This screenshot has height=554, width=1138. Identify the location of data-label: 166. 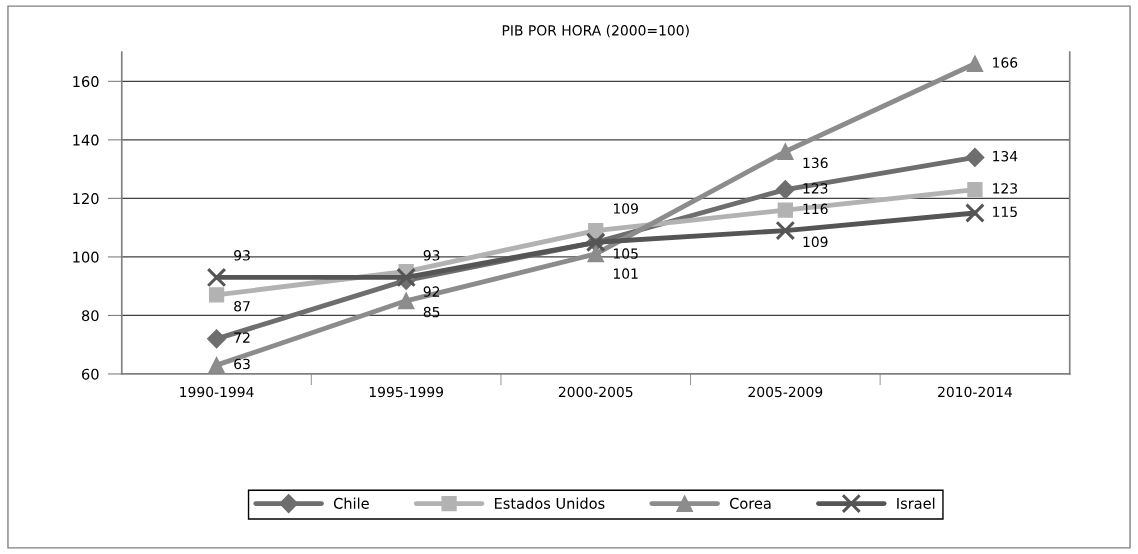
(1005, 62).